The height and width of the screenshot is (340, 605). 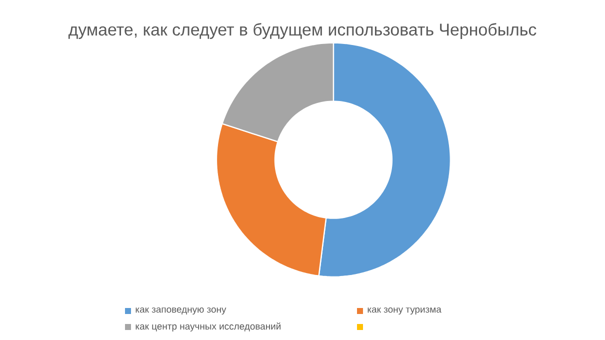 What do you see at coordinates (181, 311) in the screenshot?
I see `legend-label: как заповедную зону` at bounding box center [181, 311].